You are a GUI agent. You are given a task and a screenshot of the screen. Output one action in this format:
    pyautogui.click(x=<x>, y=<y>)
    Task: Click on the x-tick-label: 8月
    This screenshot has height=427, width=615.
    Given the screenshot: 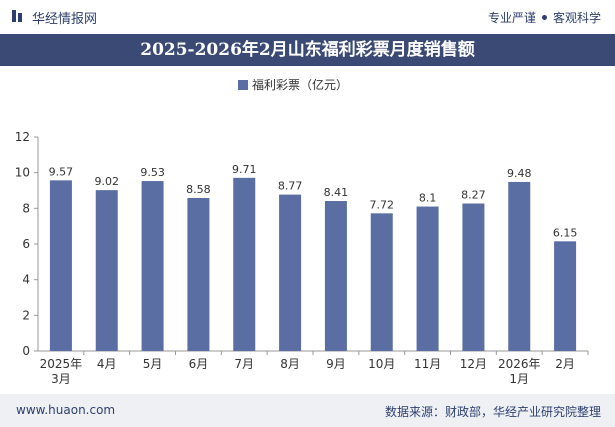 What is the action you would take?
    pyautogui.click(x=290, y=364)
    